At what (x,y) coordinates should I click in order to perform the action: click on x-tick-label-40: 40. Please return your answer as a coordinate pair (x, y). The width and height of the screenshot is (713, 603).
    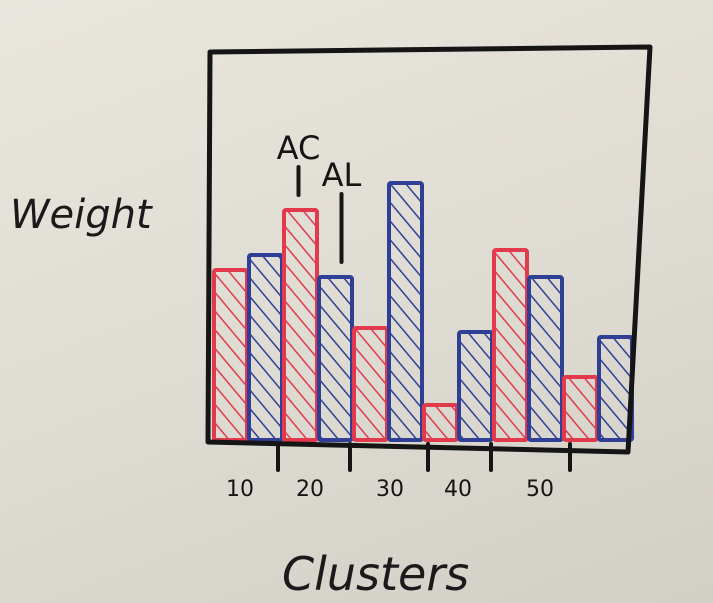
    Looking at the image, I should click on (458, 489).